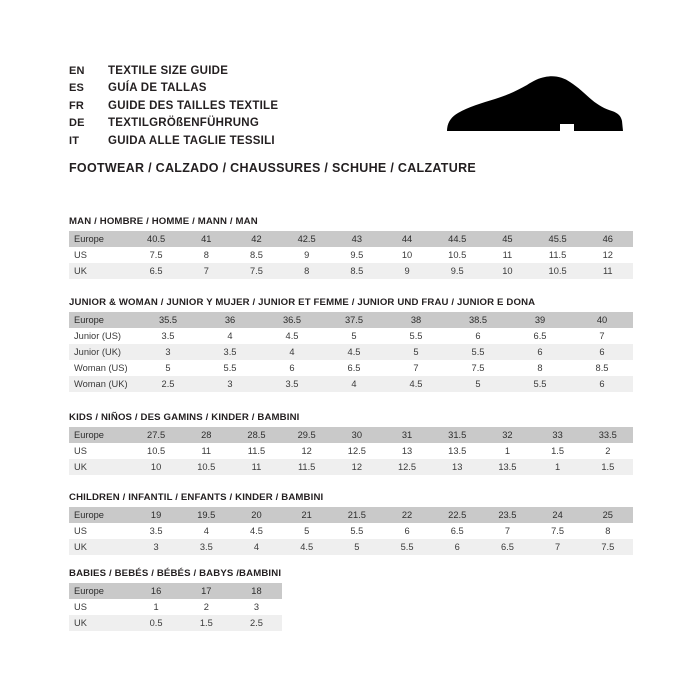 This screenshot has width=700, height=700. What do you see at coordinates (351, 435) in the screenshot?
I see `table-header-row: Europe 27.5 28 28.5 29.5 30 31 31.5 32 33 33.5` at bounding box center [351, 435].